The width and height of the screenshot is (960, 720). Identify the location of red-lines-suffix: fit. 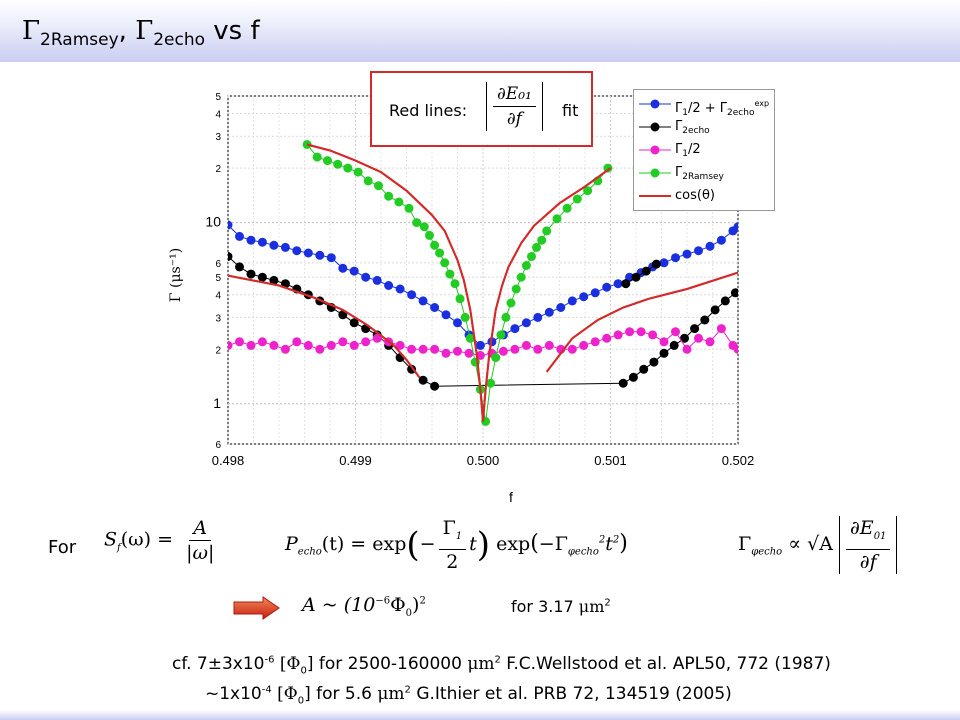
(570, 110).